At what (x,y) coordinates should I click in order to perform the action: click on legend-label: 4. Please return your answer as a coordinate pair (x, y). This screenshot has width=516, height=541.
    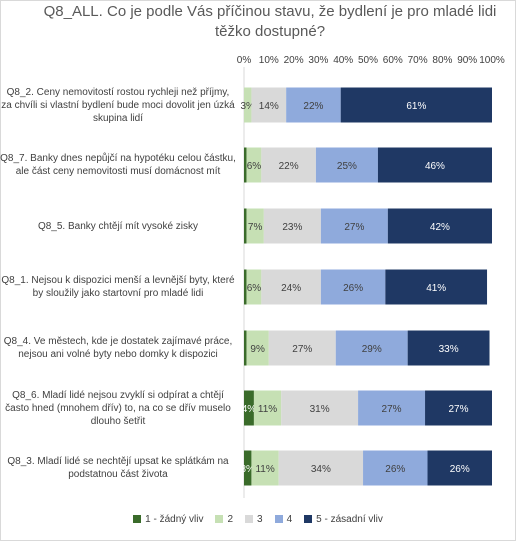
    Looking at the image, I should click on (289, 519).